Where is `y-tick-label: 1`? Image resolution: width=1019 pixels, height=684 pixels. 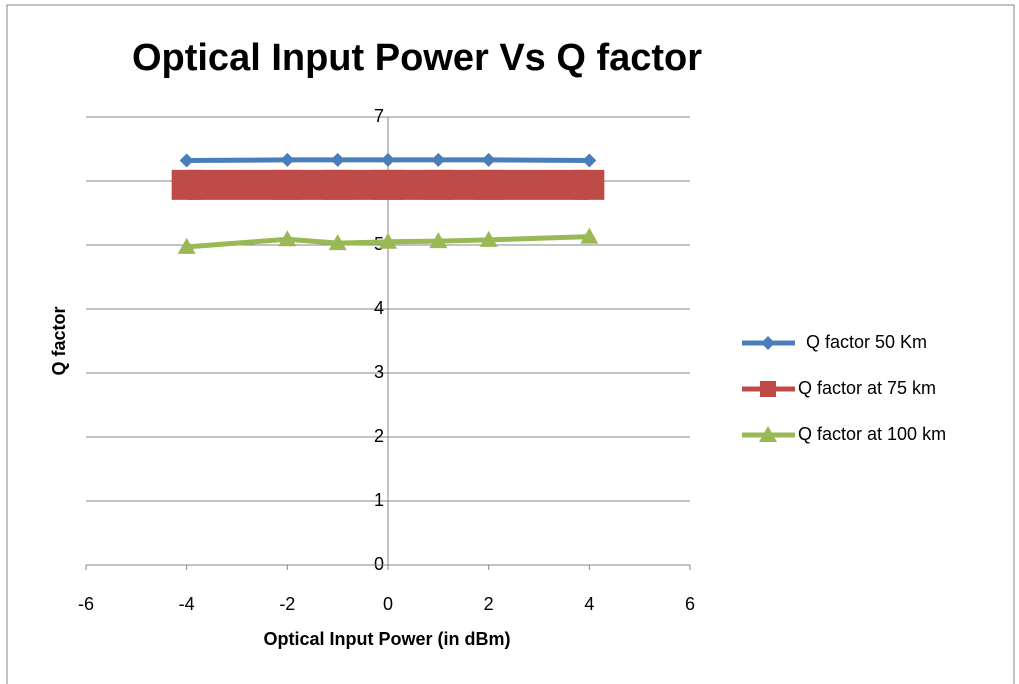
y-tick-label: 1 is located at coordinates (379, 500).